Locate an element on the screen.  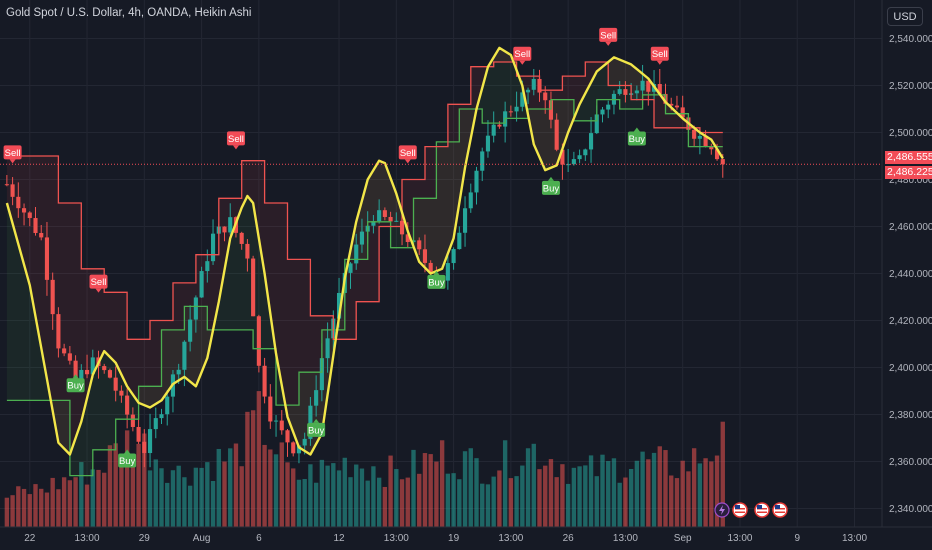
lightning-icon is located at coordinates (722, 510).